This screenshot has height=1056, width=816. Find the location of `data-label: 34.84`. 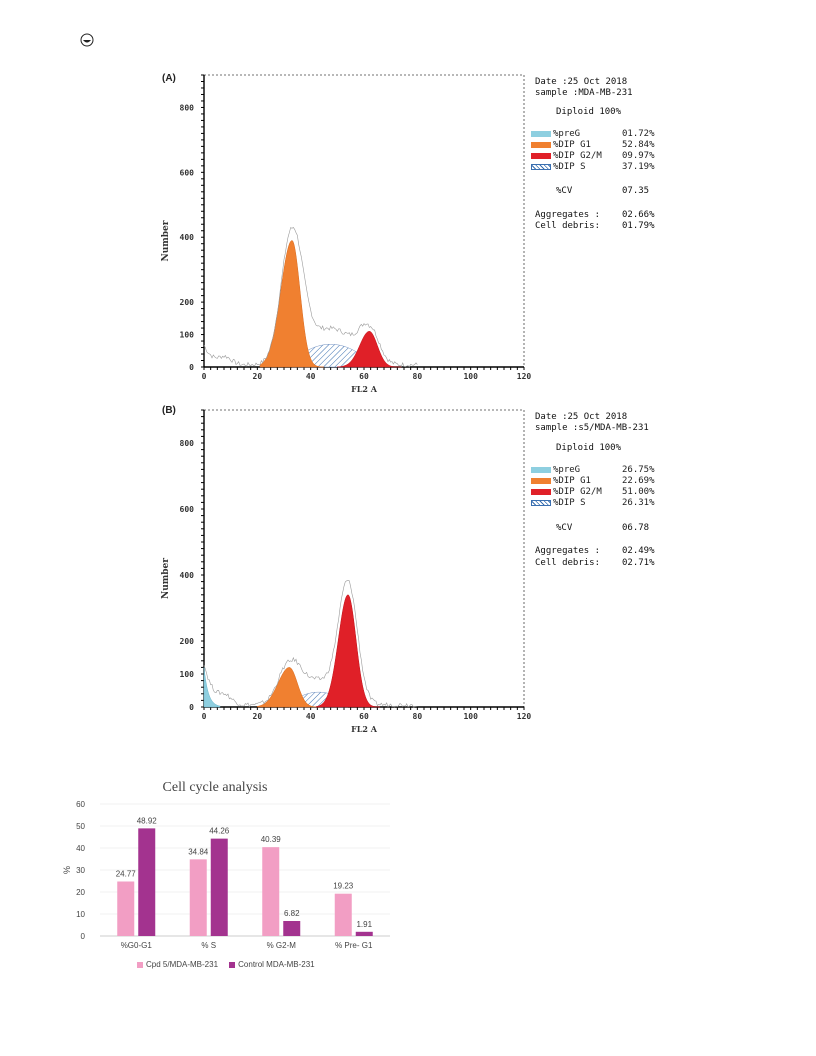

data-label: 34.84 is located at coordinates (198, 851).